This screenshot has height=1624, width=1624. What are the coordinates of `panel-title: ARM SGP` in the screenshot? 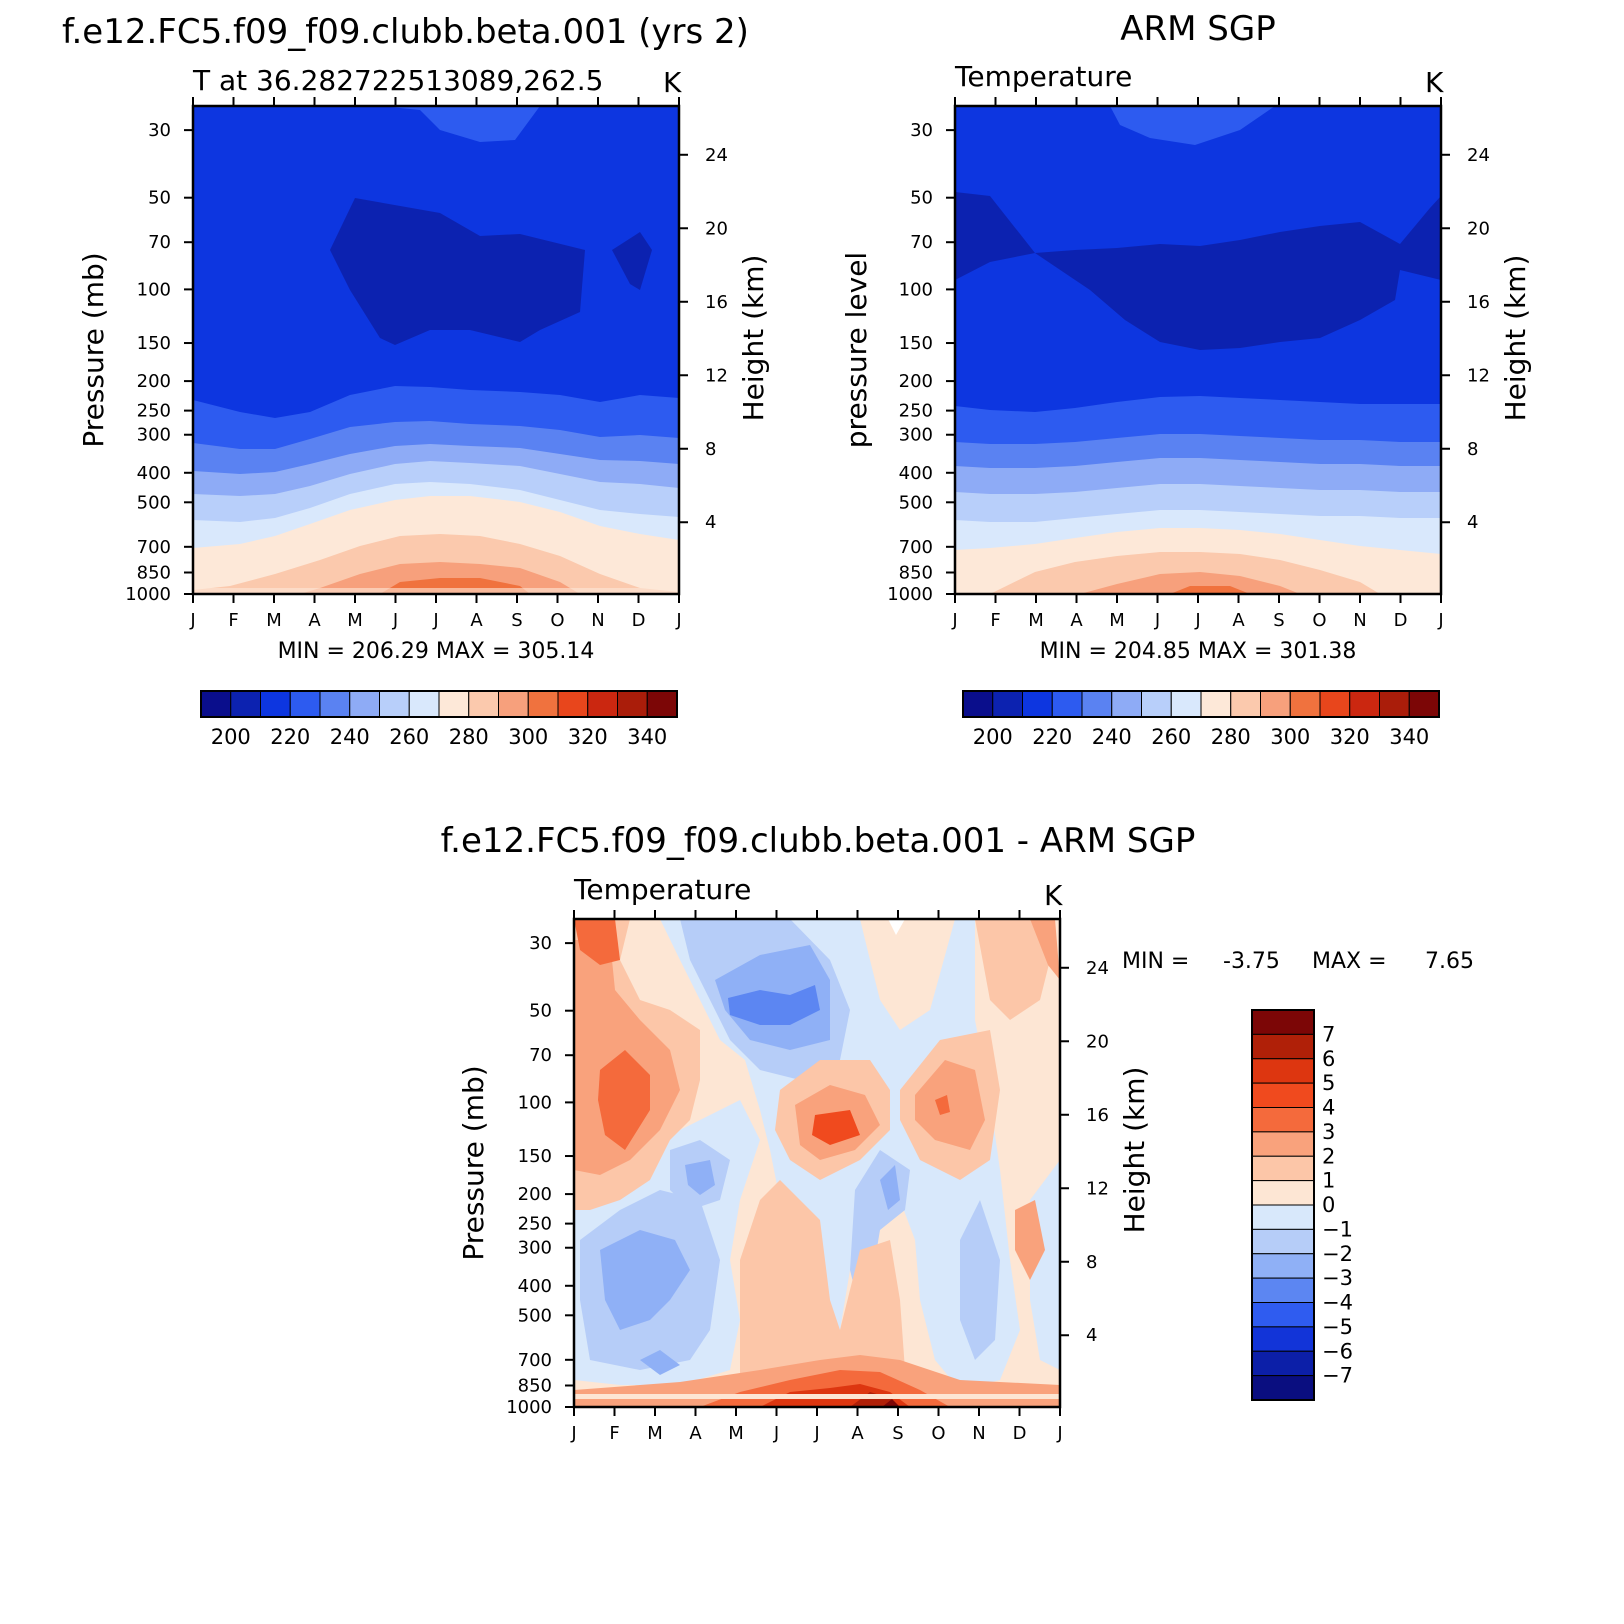 It's located at (1197, 29).